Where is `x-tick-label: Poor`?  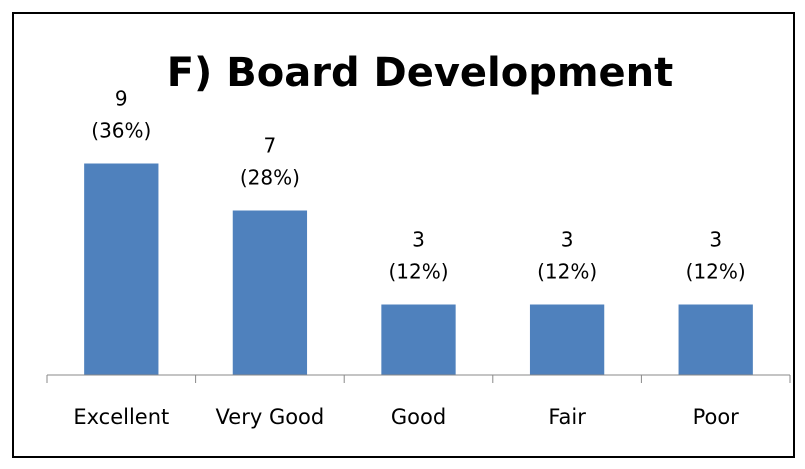 x-tick-label: Poor is located at coordinates (716, 417).